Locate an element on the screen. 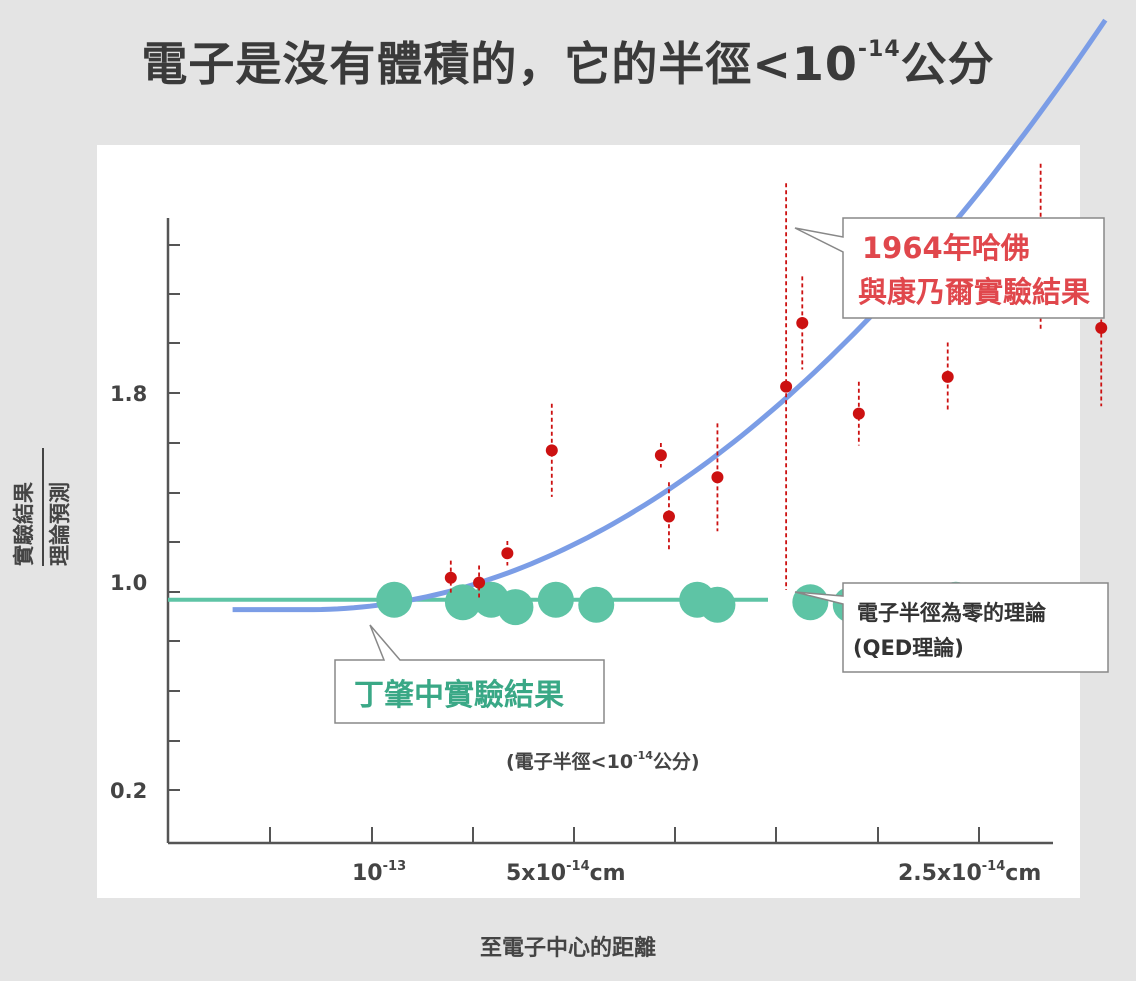 The height and width of the screenshot is (981, 1136). callout-qed-line1: 電子半徑為零的理論 is located at coordinates (952, 613).